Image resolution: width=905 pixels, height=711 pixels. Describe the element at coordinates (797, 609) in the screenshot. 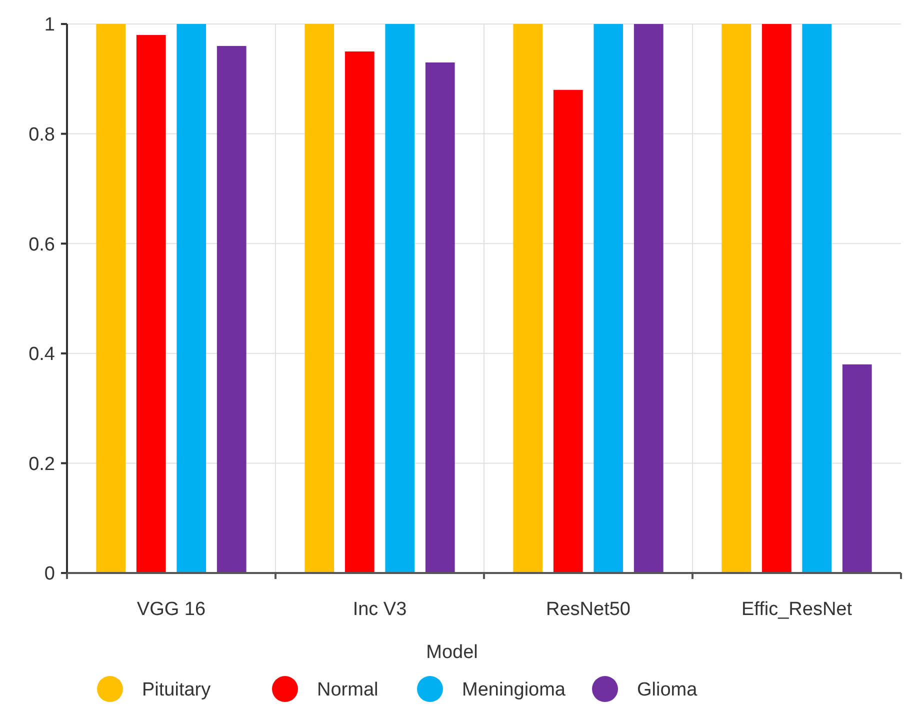

I see `x-tick-label: Effic_ResNet` at that location.